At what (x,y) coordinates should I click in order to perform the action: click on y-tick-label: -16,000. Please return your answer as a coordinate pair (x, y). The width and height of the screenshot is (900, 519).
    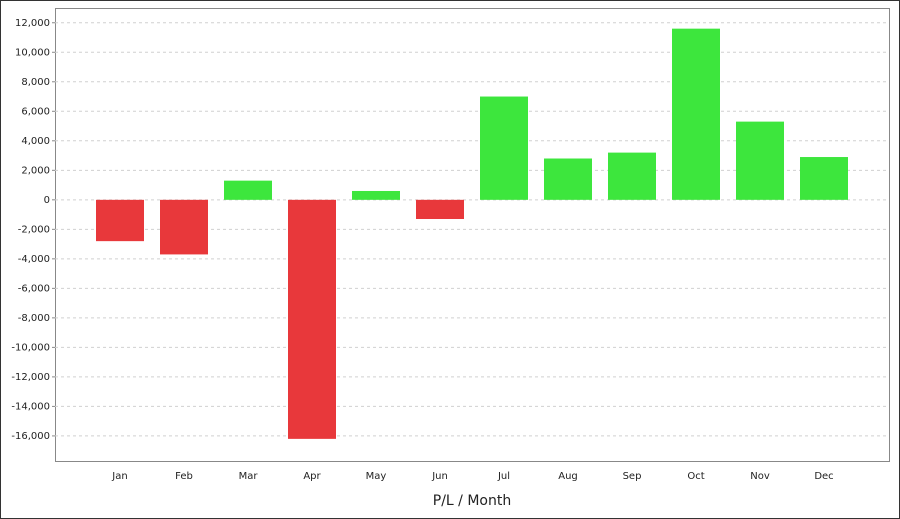
    Looking at the image, I should click on (30, 436).